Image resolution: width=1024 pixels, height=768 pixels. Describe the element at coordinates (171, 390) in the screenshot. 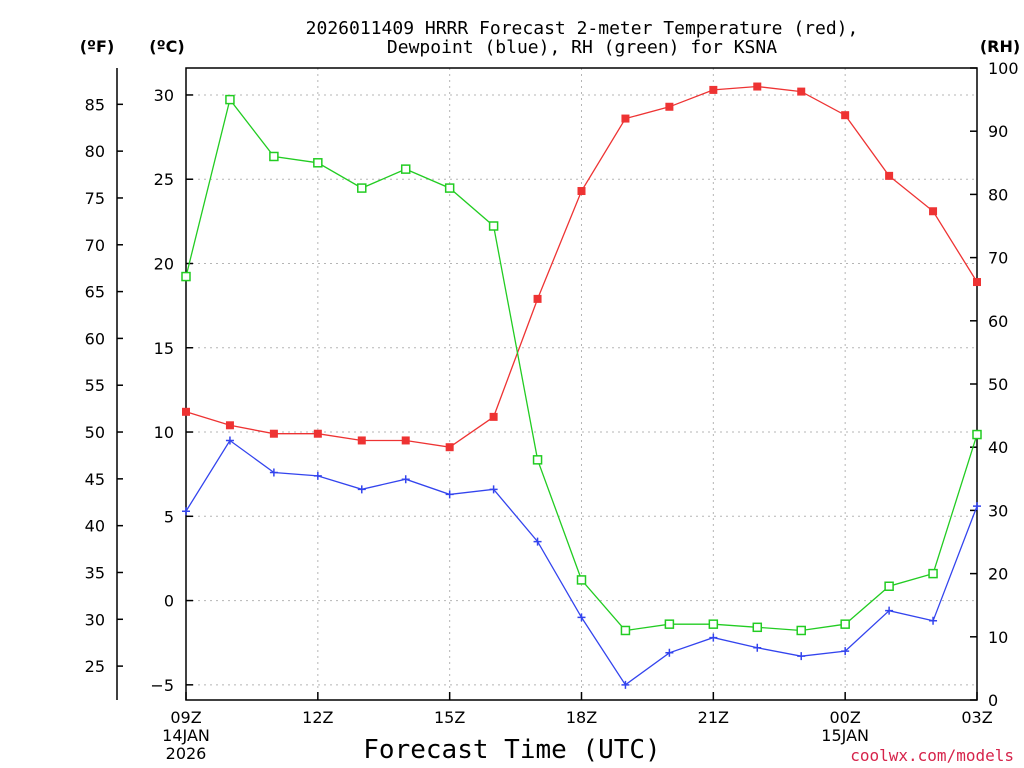

I see `celsius-axis: −5 0 5 10 15 20 25 30` at that location.